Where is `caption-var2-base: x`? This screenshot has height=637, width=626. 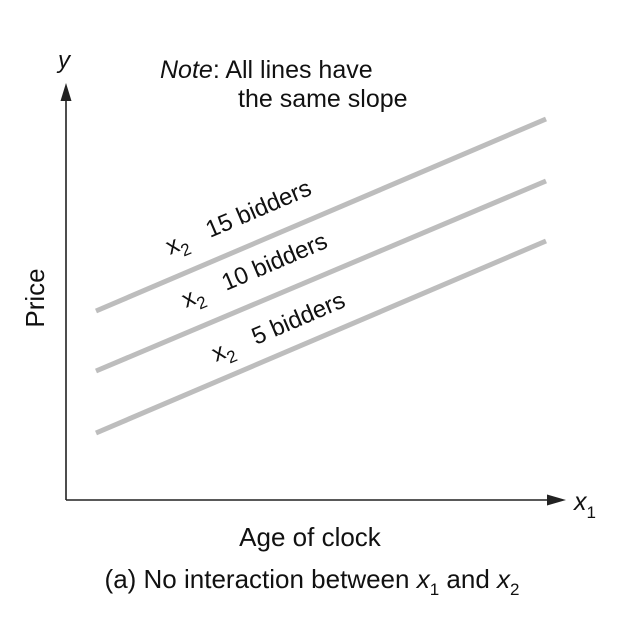 caption-var2-base: x is located at coordinates (503, 579).